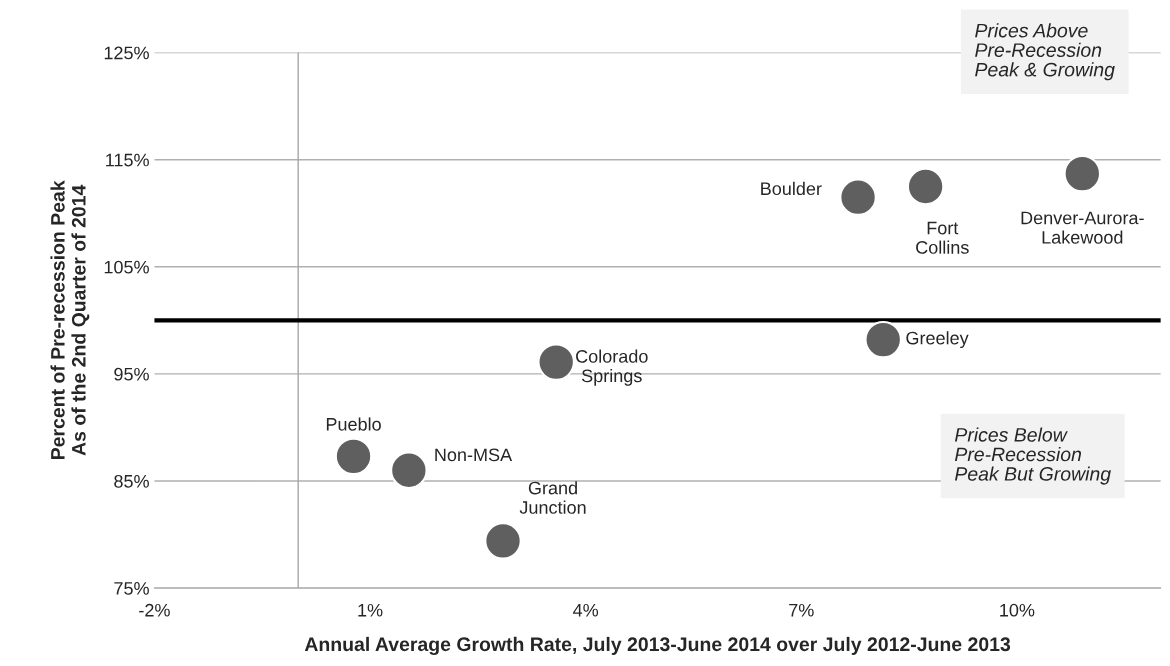 This screenshot has height=666, width=1170. Describe the element at coordinates (70, 319) in the screenshot. I see `y-axis-title: Percent of Pre-recession Peak As of the 2nd Quarter of 2014` at that location.